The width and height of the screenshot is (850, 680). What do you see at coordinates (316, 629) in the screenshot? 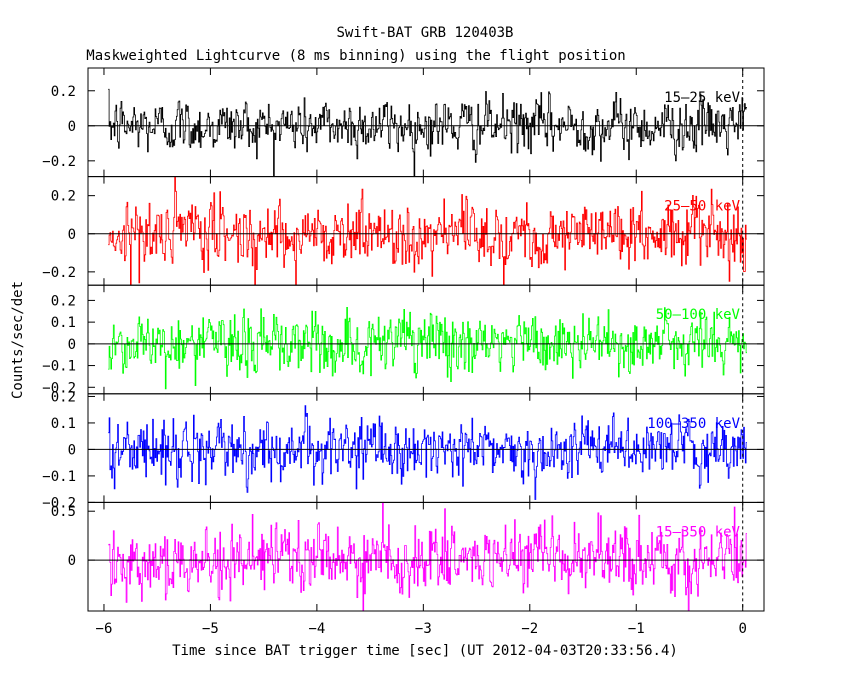
I see `x-tick-label: −4` at bounding box center [316, 629].